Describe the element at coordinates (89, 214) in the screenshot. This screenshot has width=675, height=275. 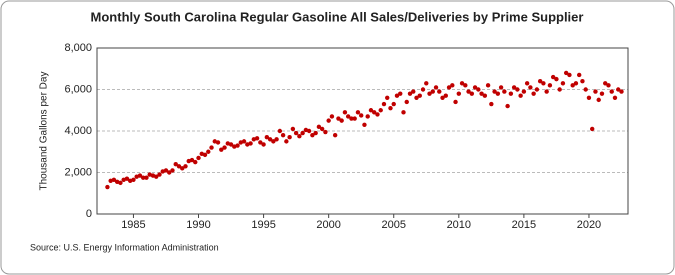
I see `y-tick-label: 0` at that location.